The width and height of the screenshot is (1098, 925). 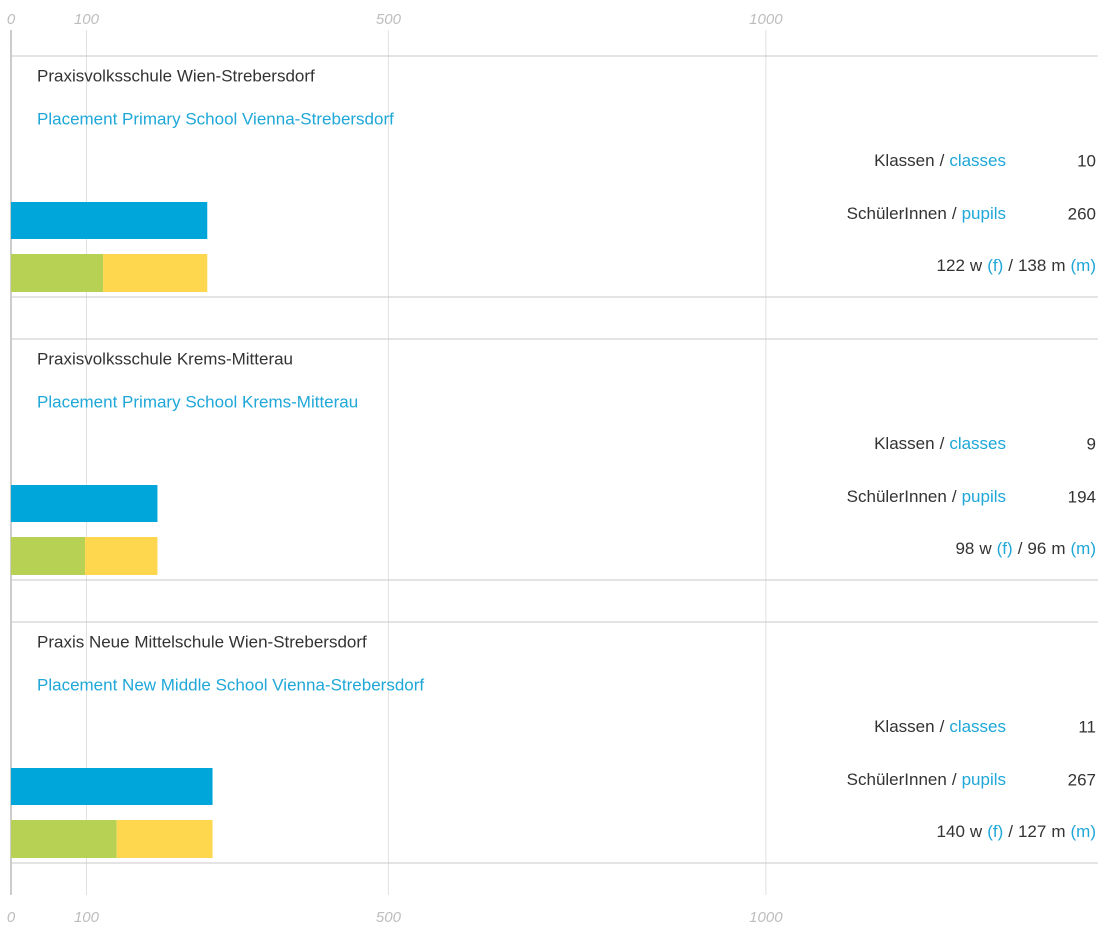 What do you see at coordinates (165, 358) in the screenshot?
I see `school-title: Praxisvolksschule Krems-Mitterau` at bounding box center [165, 358].